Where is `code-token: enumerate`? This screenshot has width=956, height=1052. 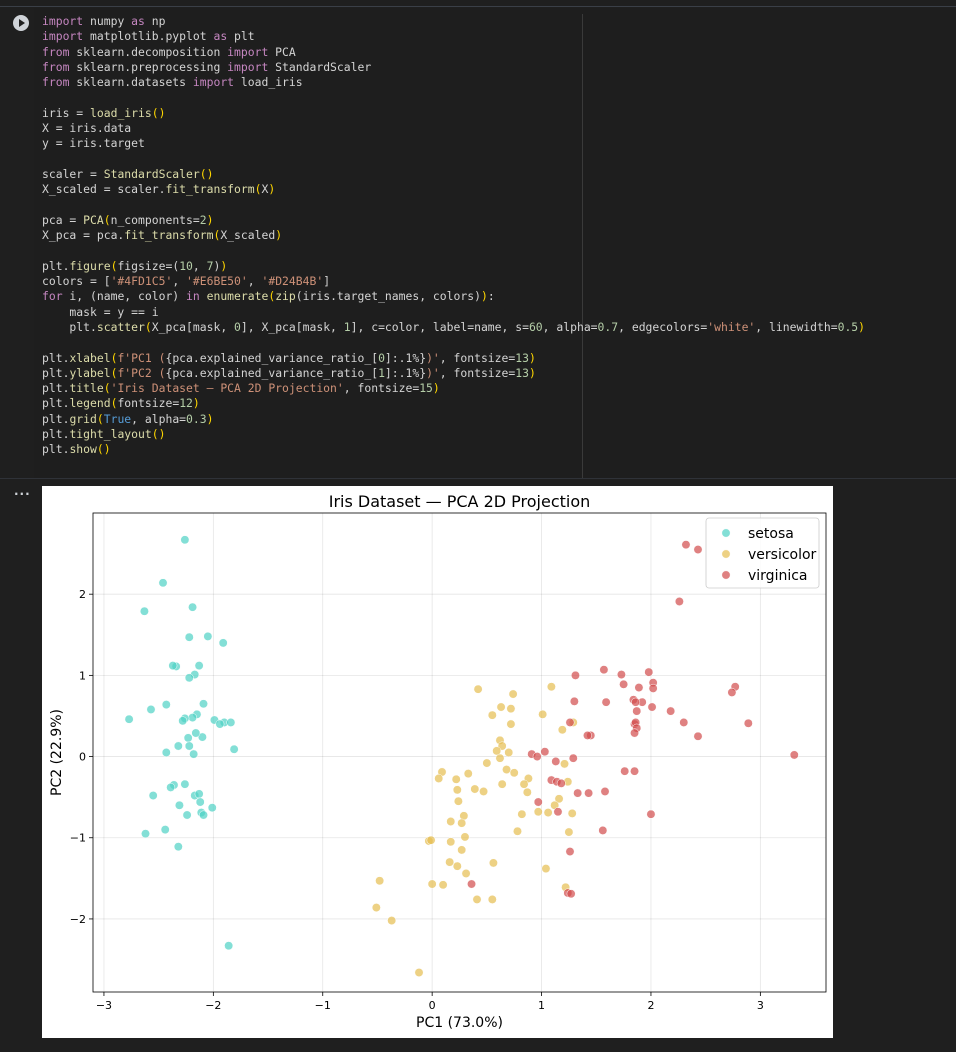
code-token: enumerate is located at coordinates (237, 296).